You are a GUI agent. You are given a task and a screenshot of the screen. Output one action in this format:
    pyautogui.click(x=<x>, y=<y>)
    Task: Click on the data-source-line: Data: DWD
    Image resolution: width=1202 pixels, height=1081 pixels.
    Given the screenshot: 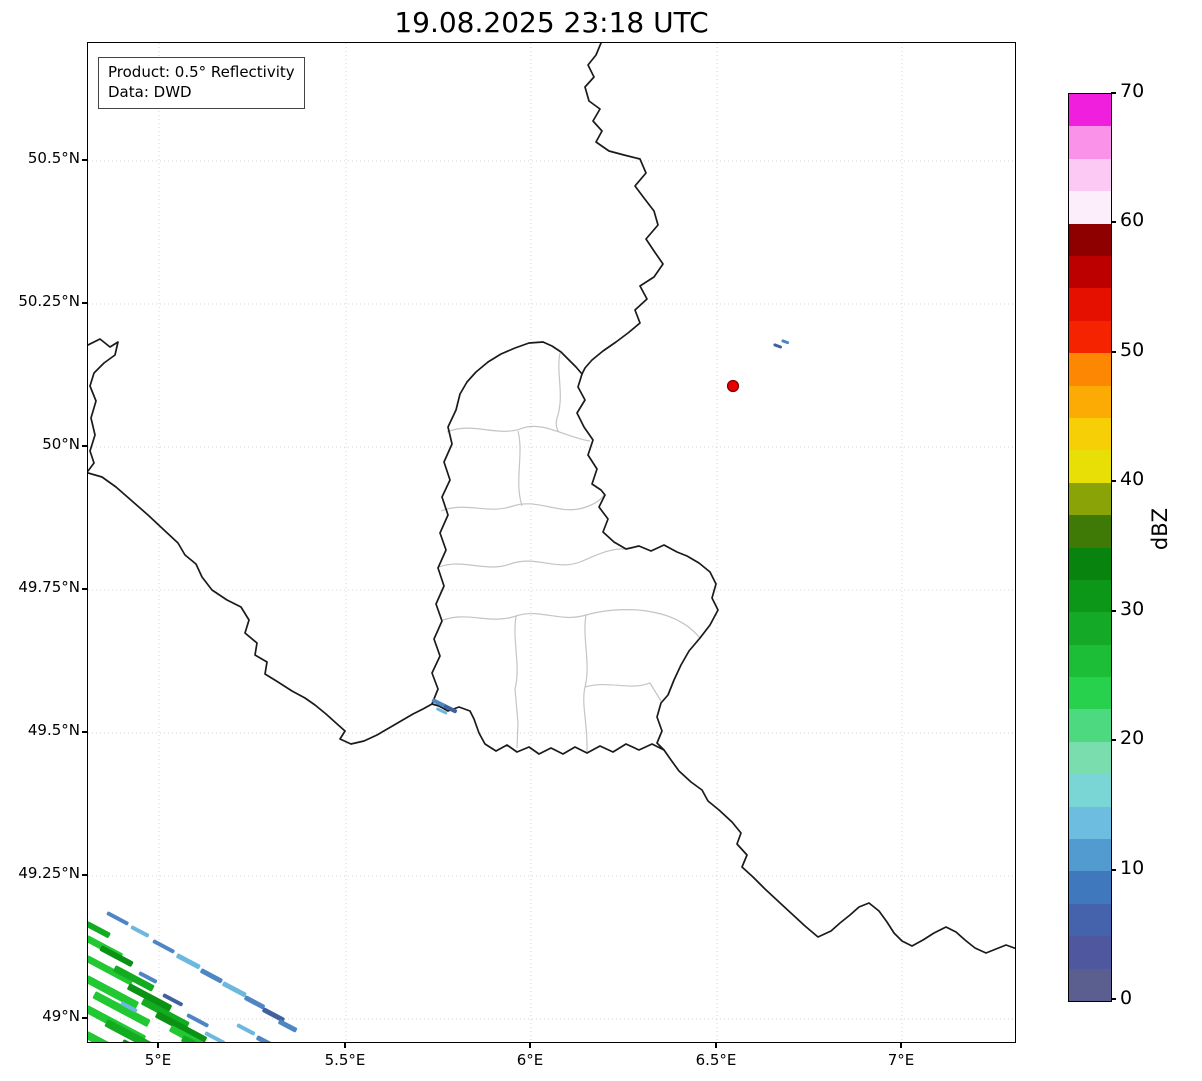 What is the action you would take?
    pyautogui.click(x=150, y=92)
    